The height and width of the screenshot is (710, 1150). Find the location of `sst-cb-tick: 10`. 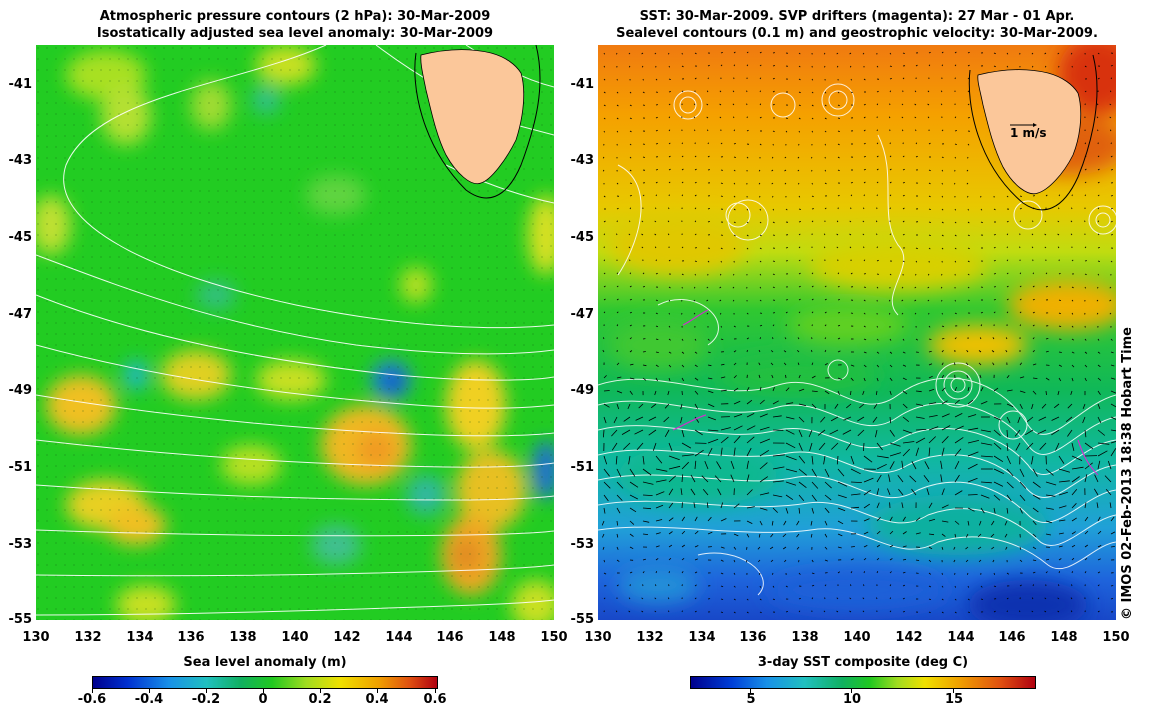

sst-cb-tick: 10 is located at coordinates (852, 699).